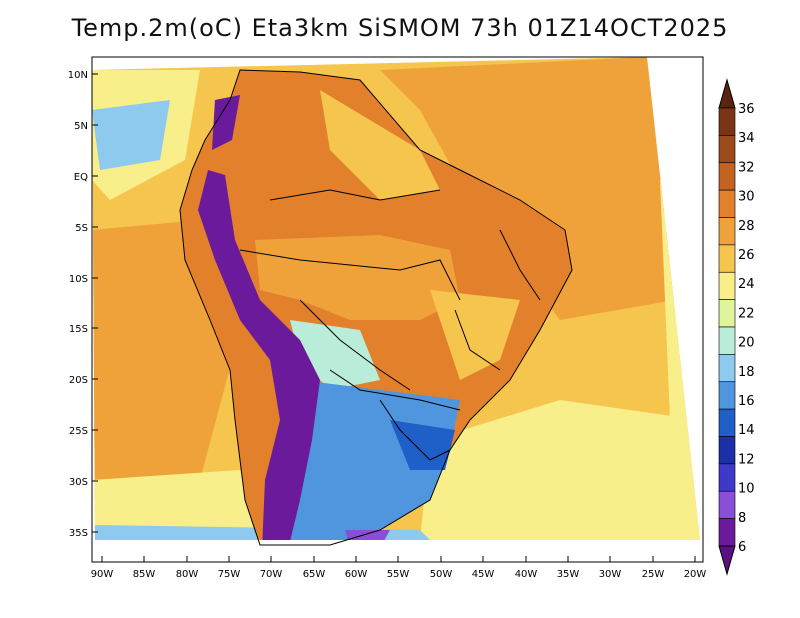 Image resolution: width=800 pixels, height=618 pixels. Describe the element at coordinates (746, 459) in the screenshot. I see `colorbar-label: 12` at that location.